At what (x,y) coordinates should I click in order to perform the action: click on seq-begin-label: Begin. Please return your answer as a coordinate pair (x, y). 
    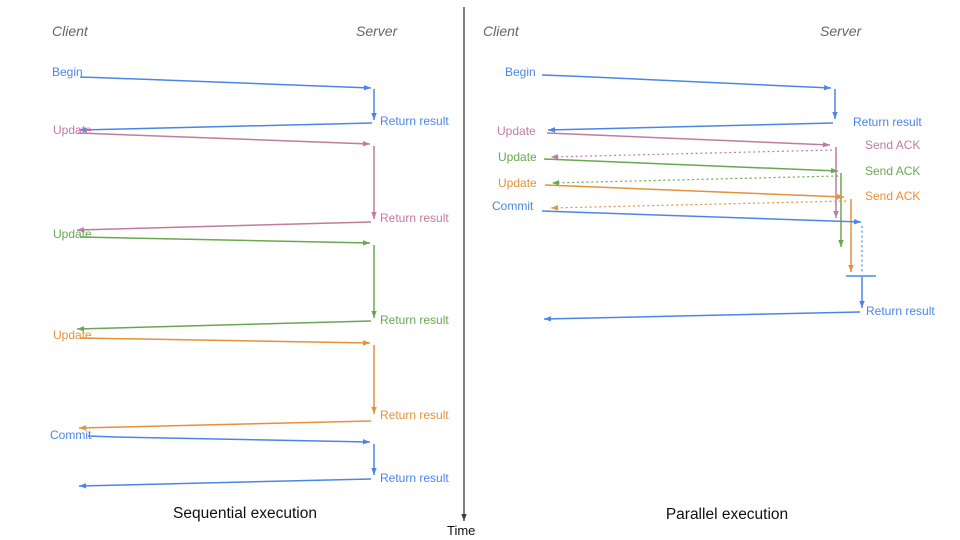
    Looking at the image, I should click on (67, 72).